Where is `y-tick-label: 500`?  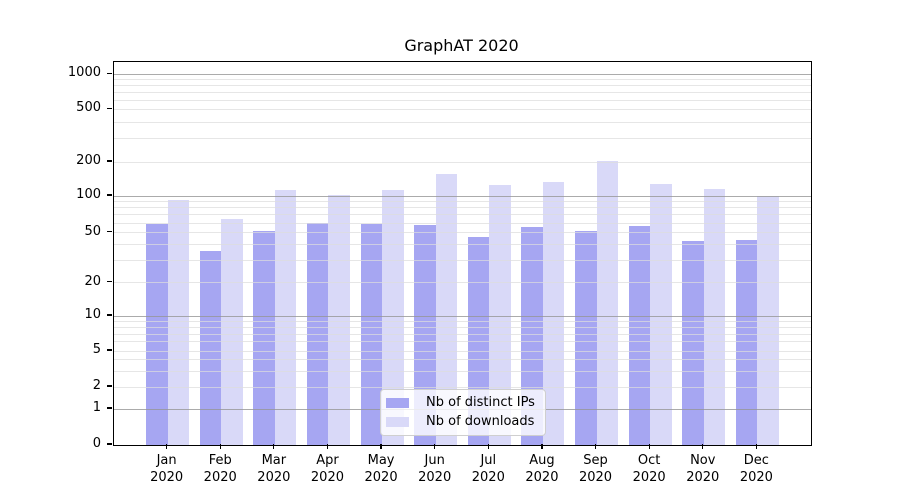 y-tick-label: 500 is located at coordinates (88, 108).